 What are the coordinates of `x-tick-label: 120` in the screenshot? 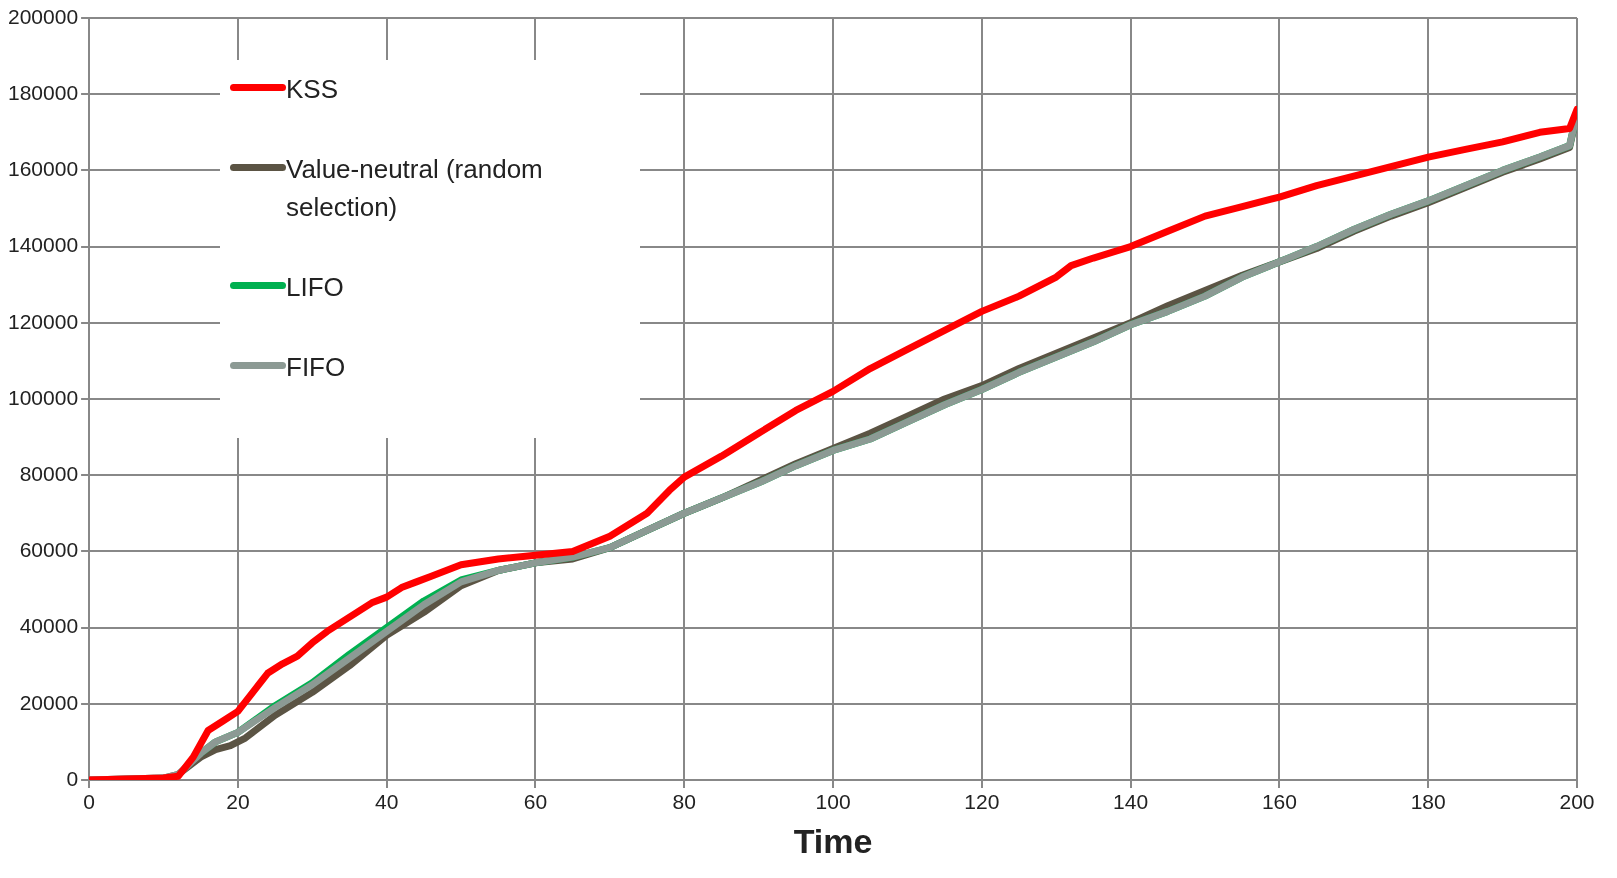 It's located at (982, 802).